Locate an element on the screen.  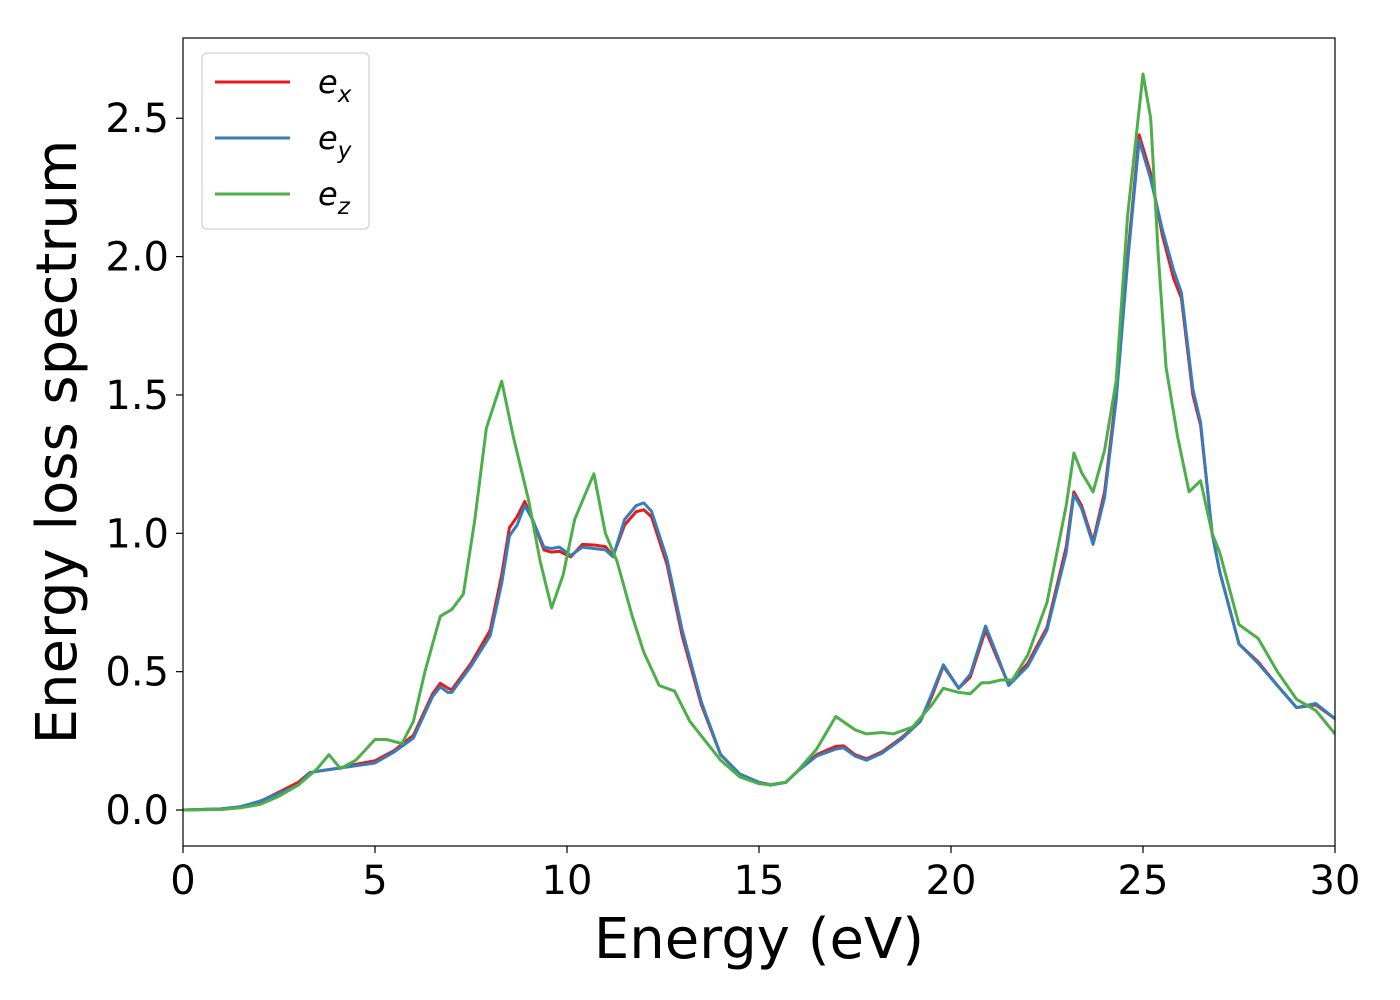
x-tick-label: 0 is located at coordinates (182, 881).